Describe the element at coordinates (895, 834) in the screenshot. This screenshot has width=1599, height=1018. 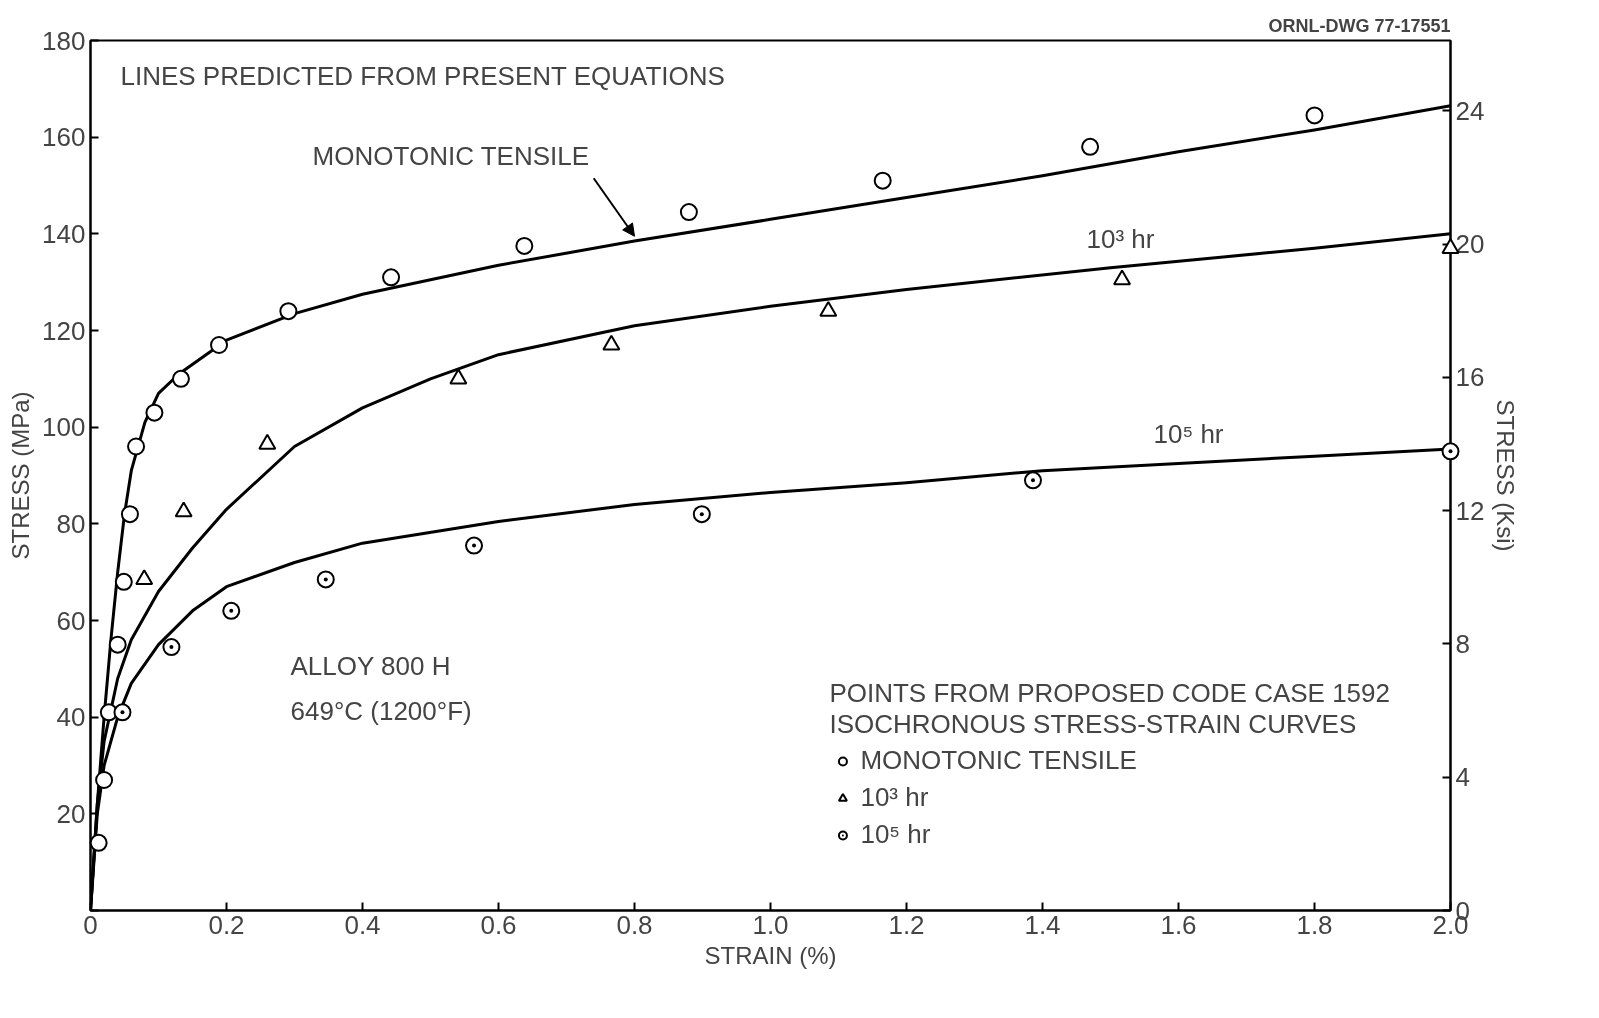
I see `legend-label: 10⁵ hr` at that location.